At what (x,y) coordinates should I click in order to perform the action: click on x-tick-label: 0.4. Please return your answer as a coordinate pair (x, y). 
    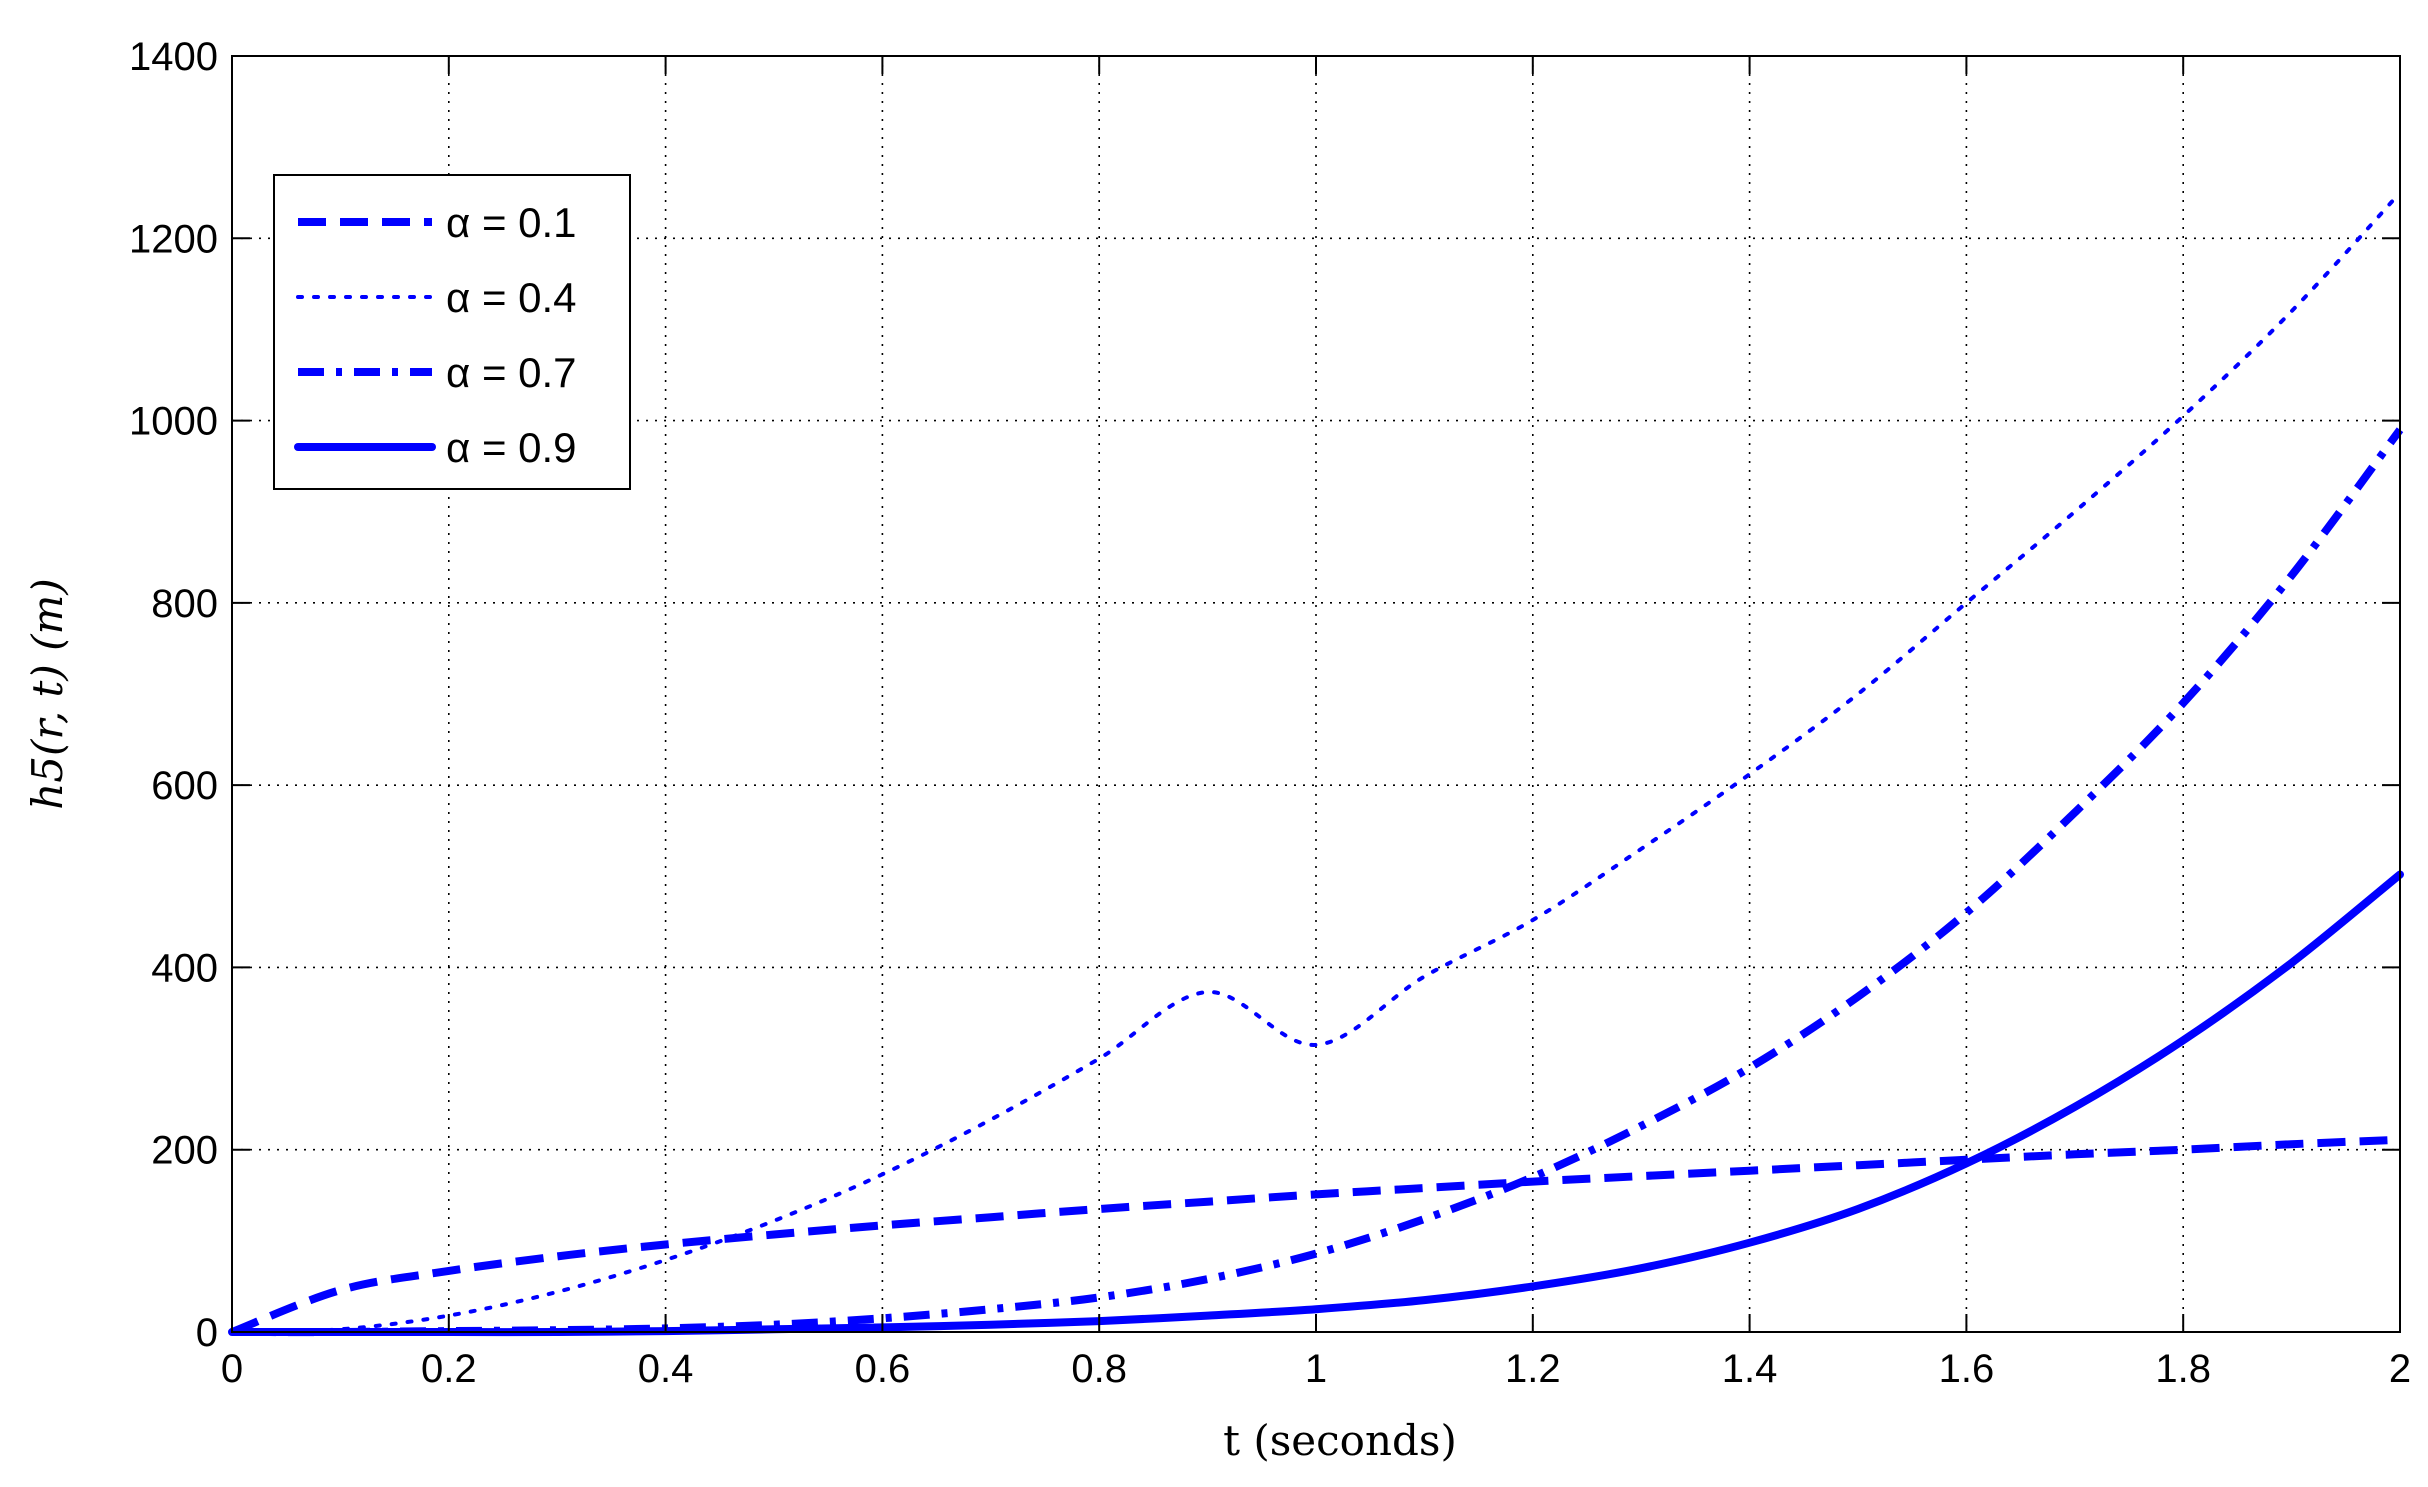
    Looking at the image, I should click on (666, 1369).